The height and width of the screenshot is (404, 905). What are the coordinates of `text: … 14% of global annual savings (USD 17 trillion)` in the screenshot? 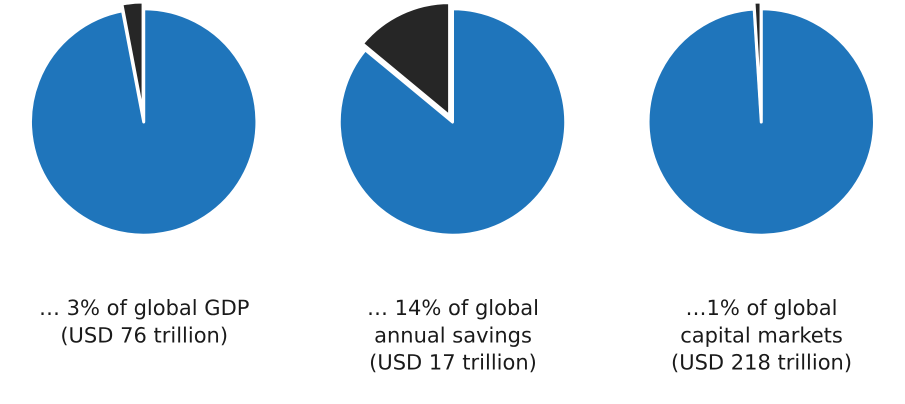 It's located at (453, 335).